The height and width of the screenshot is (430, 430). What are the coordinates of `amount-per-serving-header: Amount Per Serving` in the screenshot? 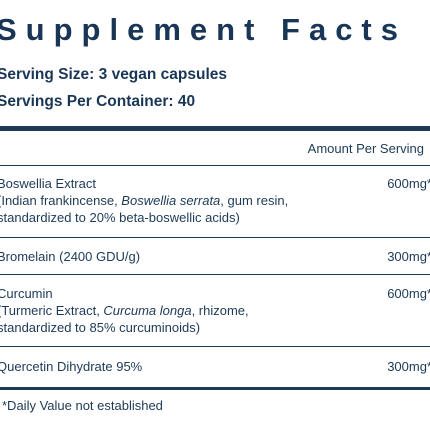 It's located at (365, 148).